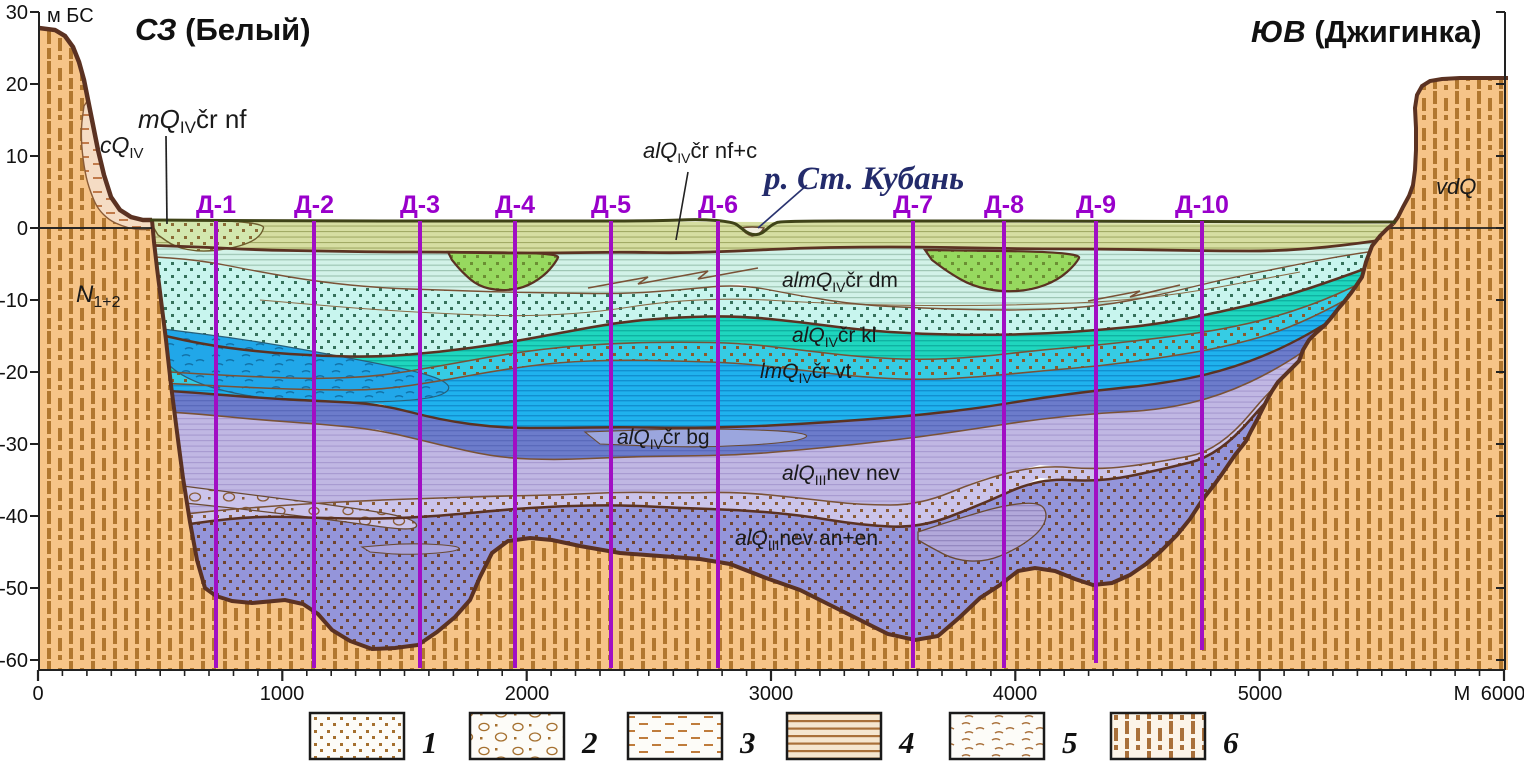 This screenshot has height=769, width=1524. What do you see at coordinates (1202, 205) in the screenshot?
I see `svg-text: Д-10` at bounding box center [1202, 205].